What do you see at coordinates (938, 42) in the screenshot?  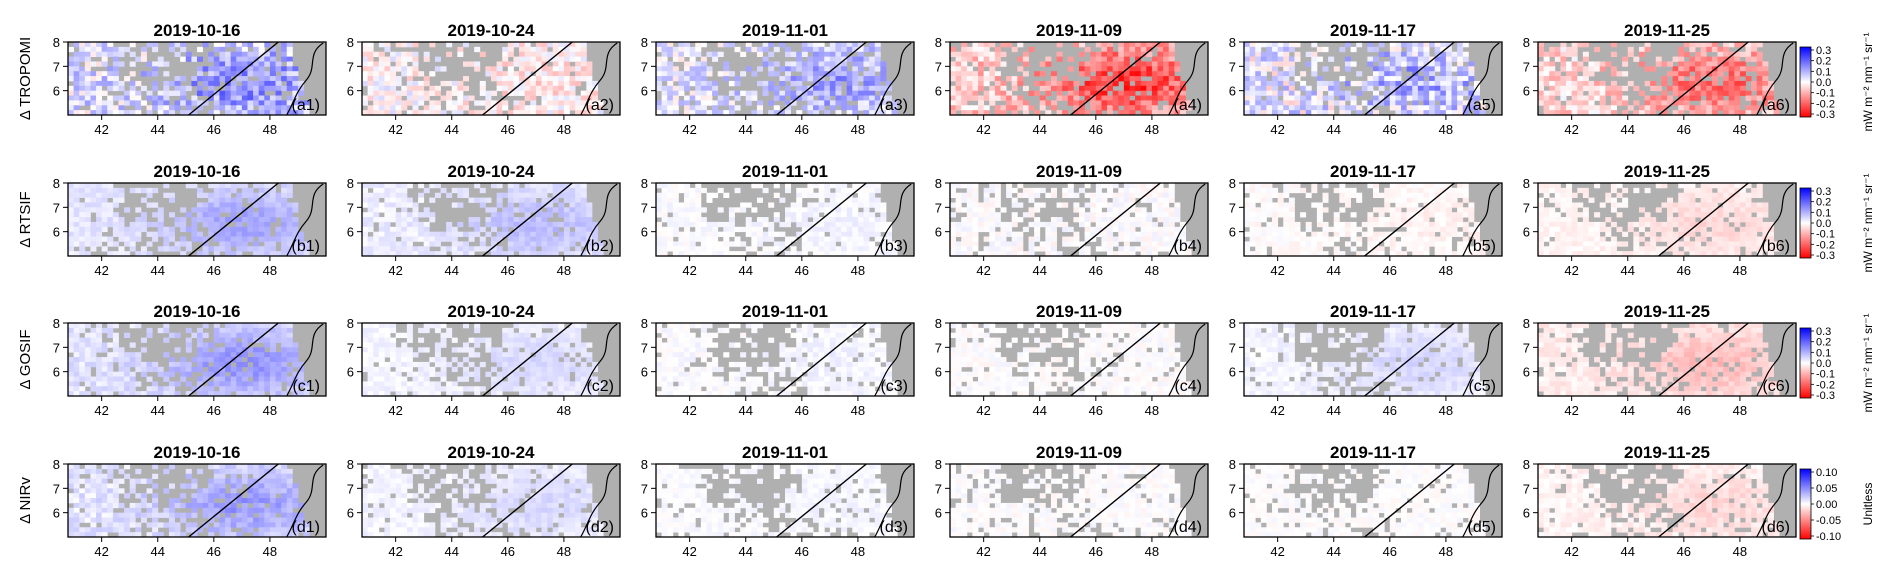 I see `y-tick-label: 8` at bounding box center [938, 42].